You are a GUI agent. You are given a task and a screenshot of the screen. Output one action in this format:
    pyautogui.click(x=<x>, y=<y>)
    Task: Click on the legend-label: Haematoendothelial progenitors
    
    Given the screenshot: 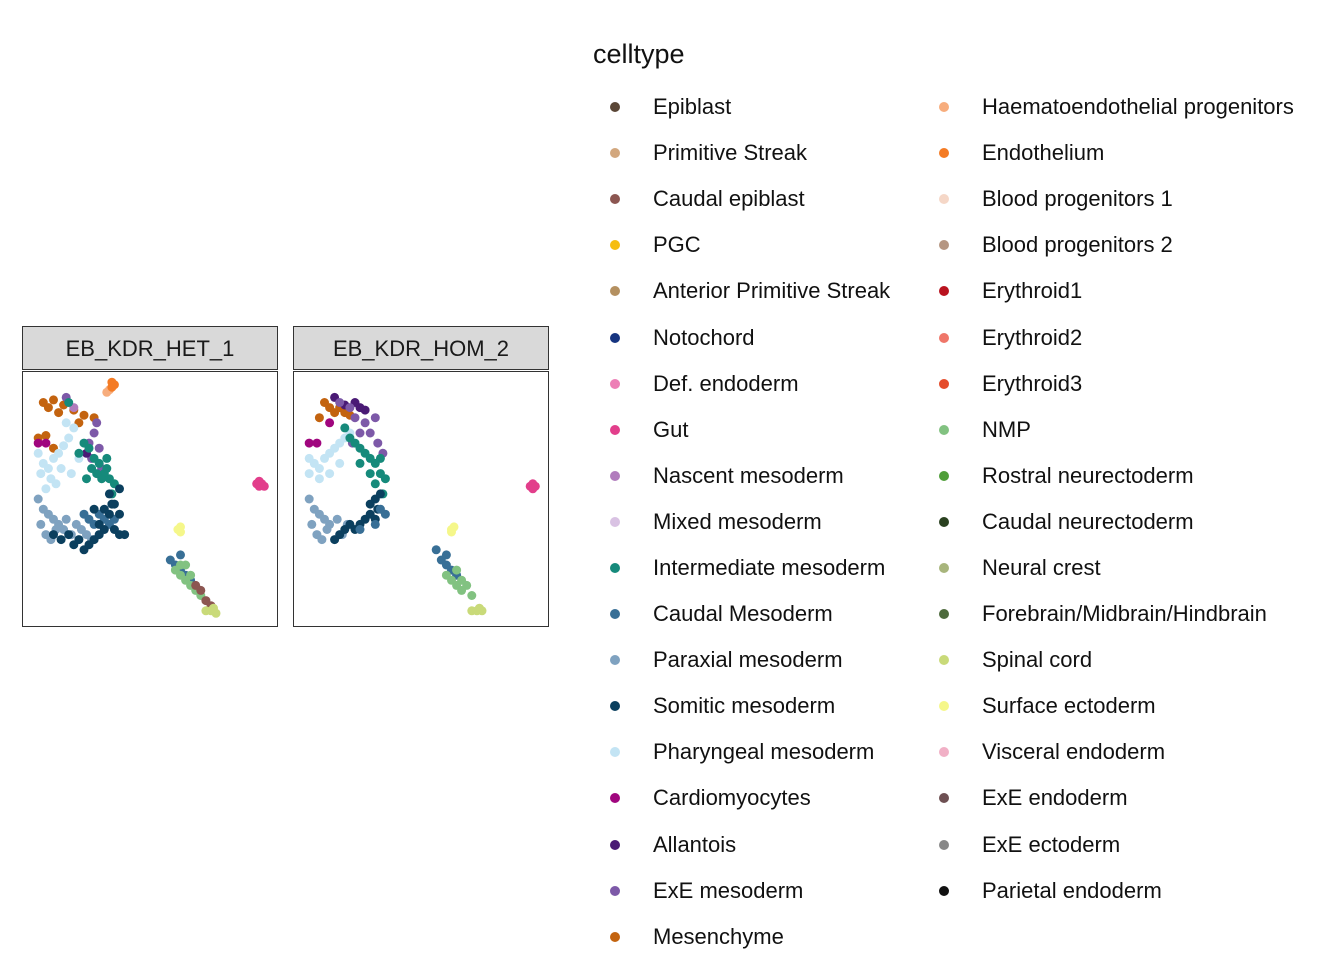 What is the action you would take?
    pyautogui.click(x=1138, y=107)
    